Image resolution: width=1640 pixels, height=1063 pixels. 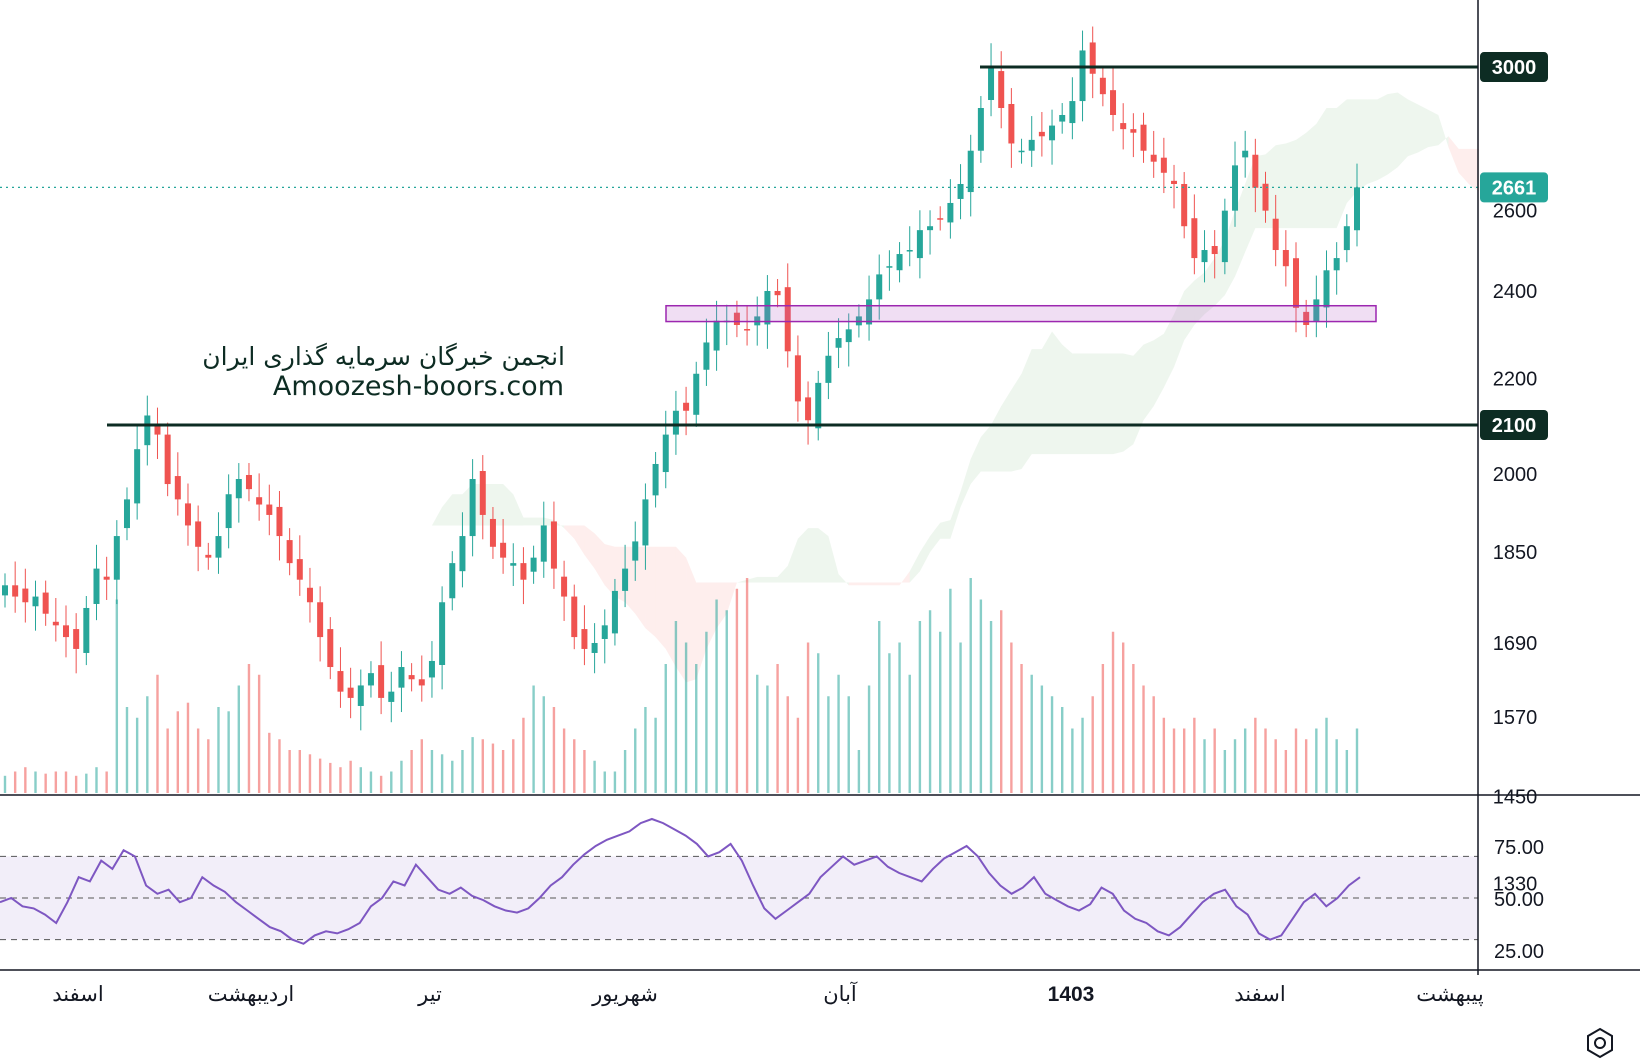 What do you see at coordinates (1515, 644) in the screenshot?
I see `price-tick-1690: 1690` at bounding box center [1515, 644].